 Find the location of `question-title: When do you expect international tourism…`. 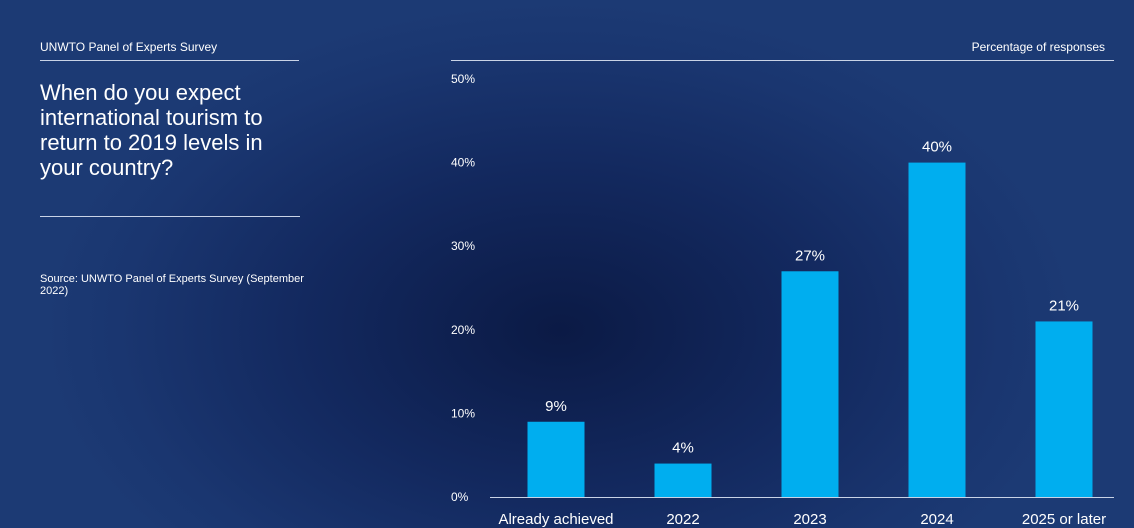

question-title: When do you expect international tourism… is located at coordinates (151, 130).